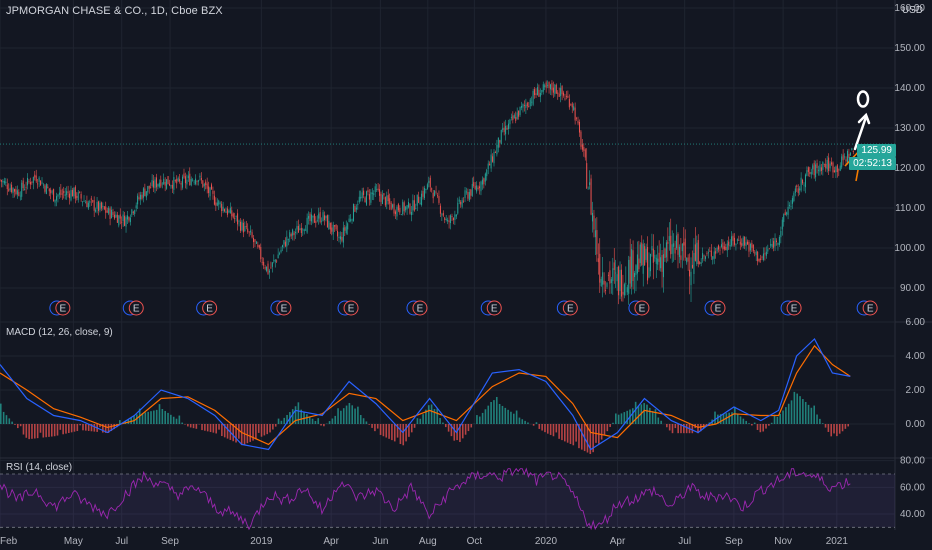  I want to click on annotation-arrowhead, so click(864, 118).